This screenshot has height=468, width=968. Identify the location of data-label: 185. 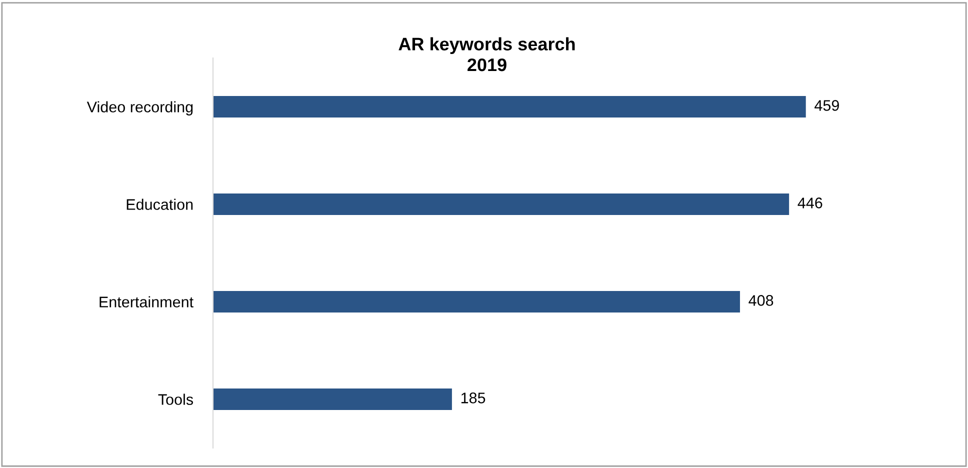
(473, 398).